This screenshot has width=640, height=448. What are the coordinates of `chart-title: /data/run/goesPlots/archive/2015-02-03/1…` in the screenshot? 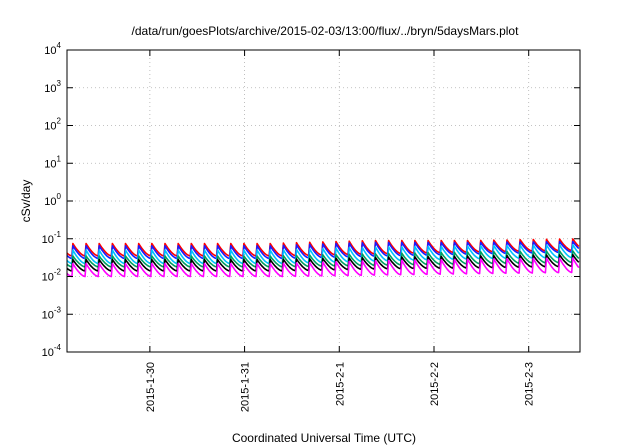 It's located at (326, 31).